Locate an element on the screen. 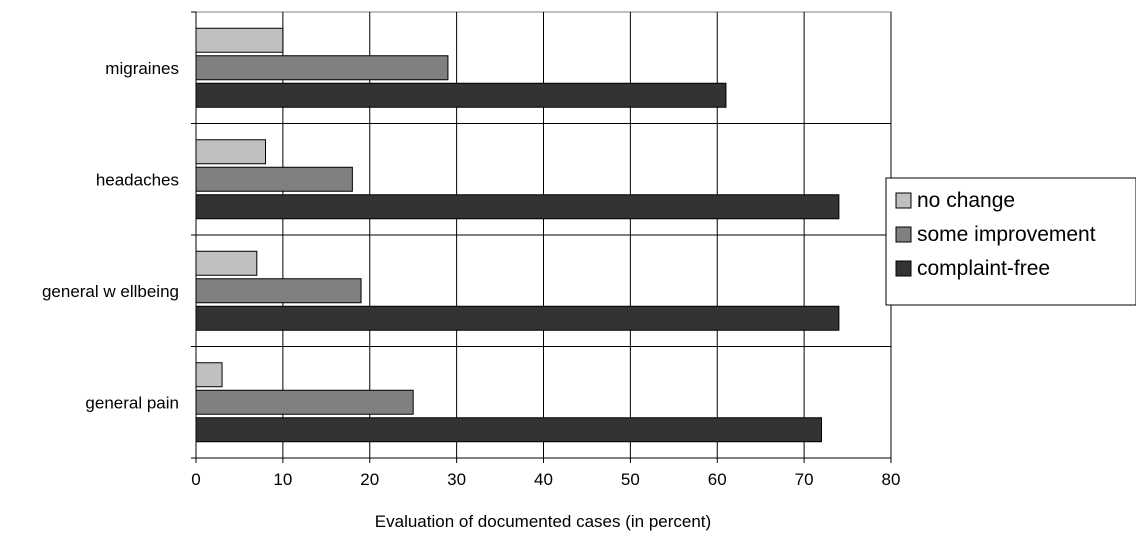  x-tick-label: 10 is located at coordinates (282, 479).